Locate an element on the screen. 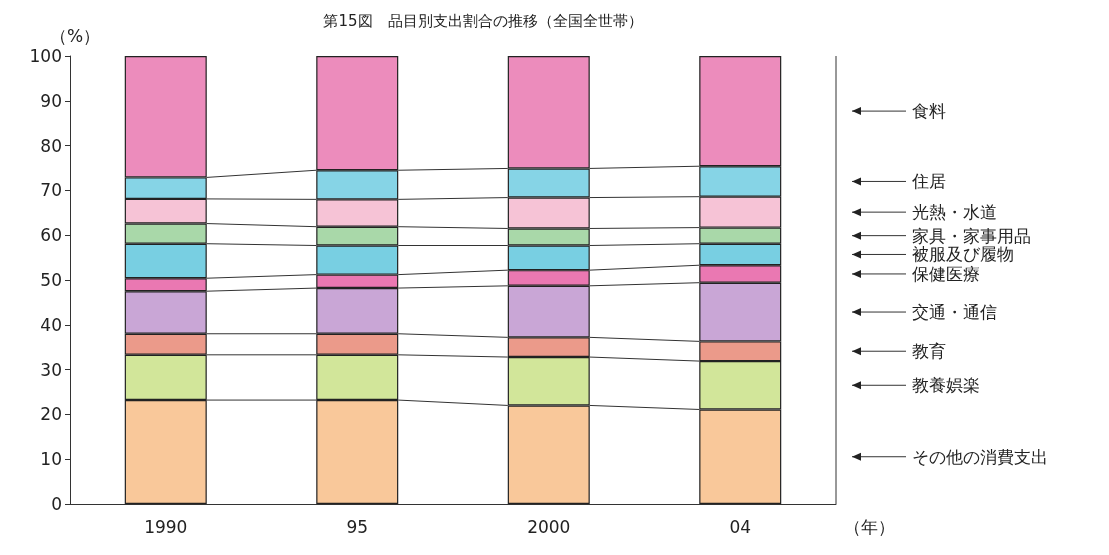 This screenshot has height=555, width=1109. y-tick-label: 30 is located at coordinates (51, 369).